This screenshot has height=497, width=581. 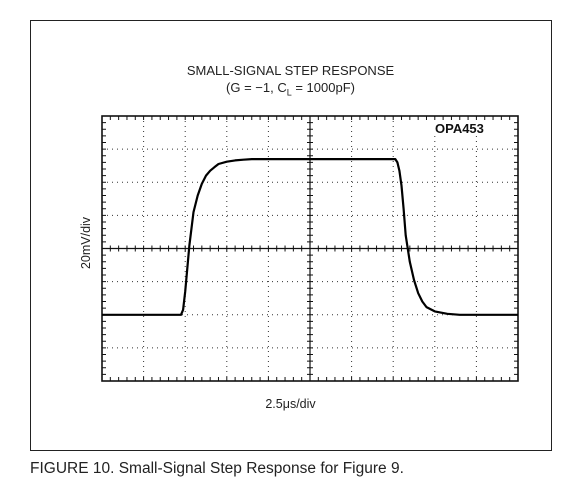 I want to click on x-axis-label: 2.5μs/div, so click(x=290, y=404).